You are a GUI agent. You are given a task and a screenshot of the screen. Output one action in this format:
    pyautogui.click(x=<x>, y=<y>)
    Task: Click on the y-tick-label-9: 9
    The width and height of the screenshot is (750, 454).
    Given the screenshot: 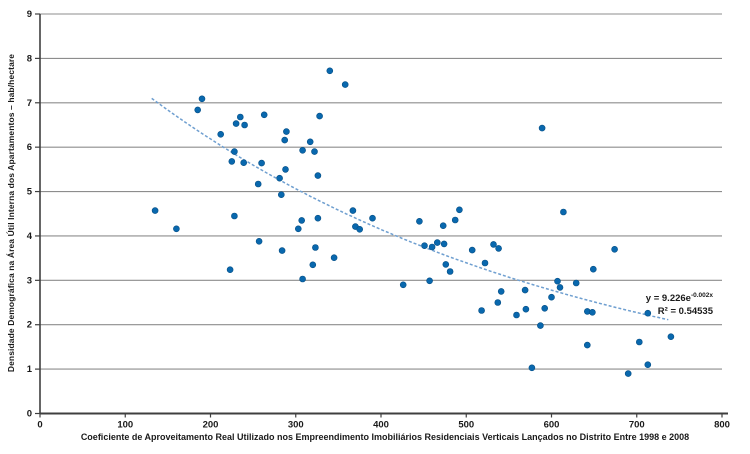 What is the action you would take?
    pyautogui.click(x=29, y=14)
    